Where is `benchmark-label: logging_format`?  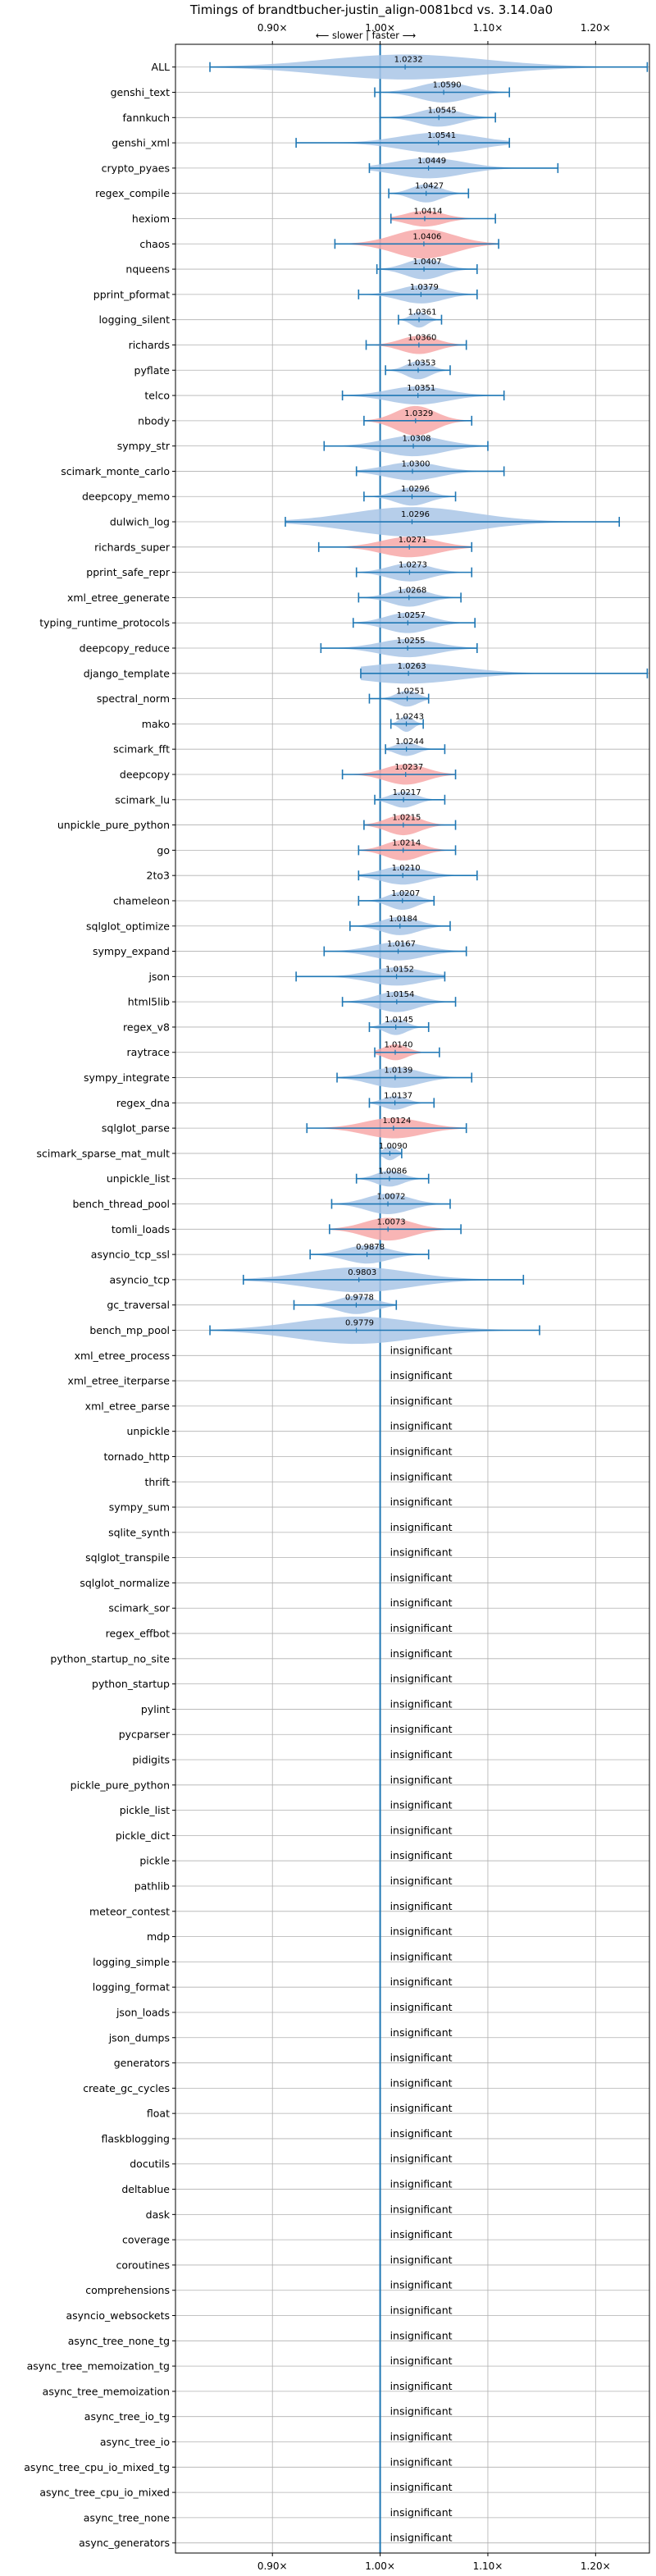
benchmark-label: logging_format is located at coordinates (131, 1988).